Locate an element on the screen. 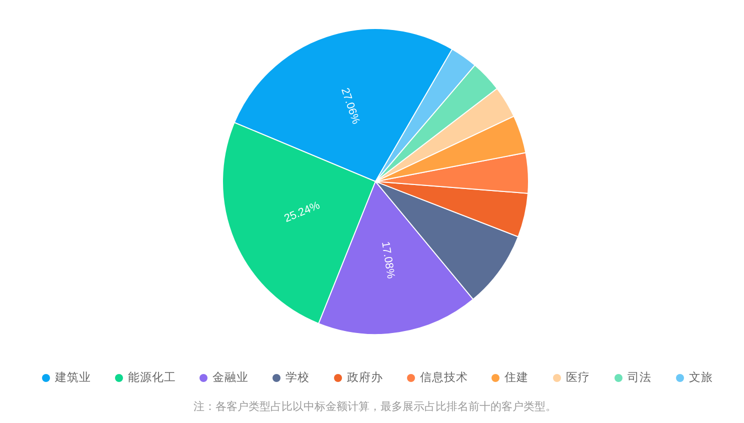 The width and height of the screenshot is (744, 423). legend-label: 学校 is located at coordinates (298, 377).